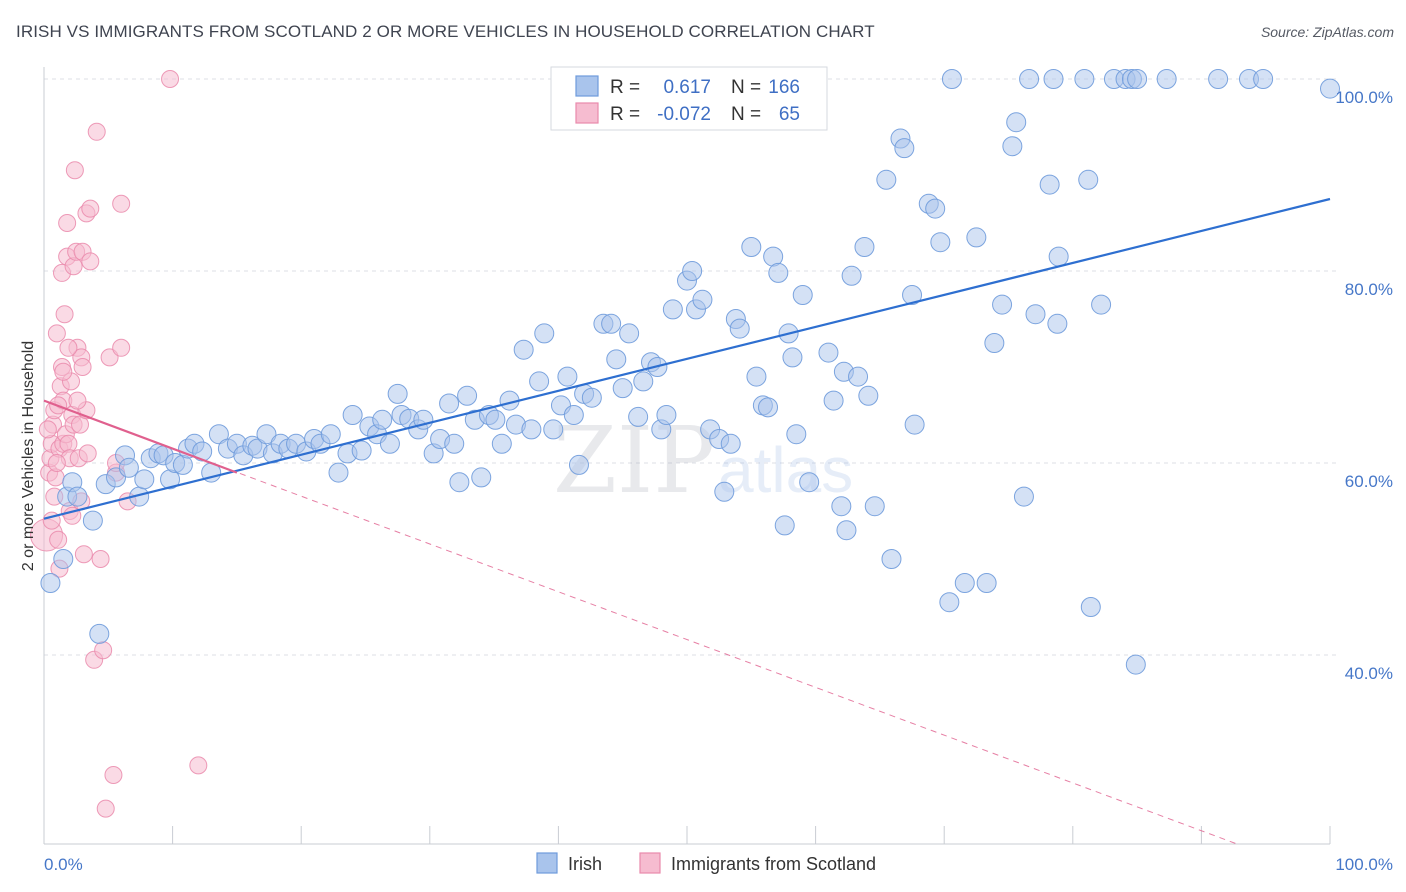  What do you see at coordinates (785, 470) in the screenshot?
I see `watermark-atlas: atlas` at bounding box center [785, 470].